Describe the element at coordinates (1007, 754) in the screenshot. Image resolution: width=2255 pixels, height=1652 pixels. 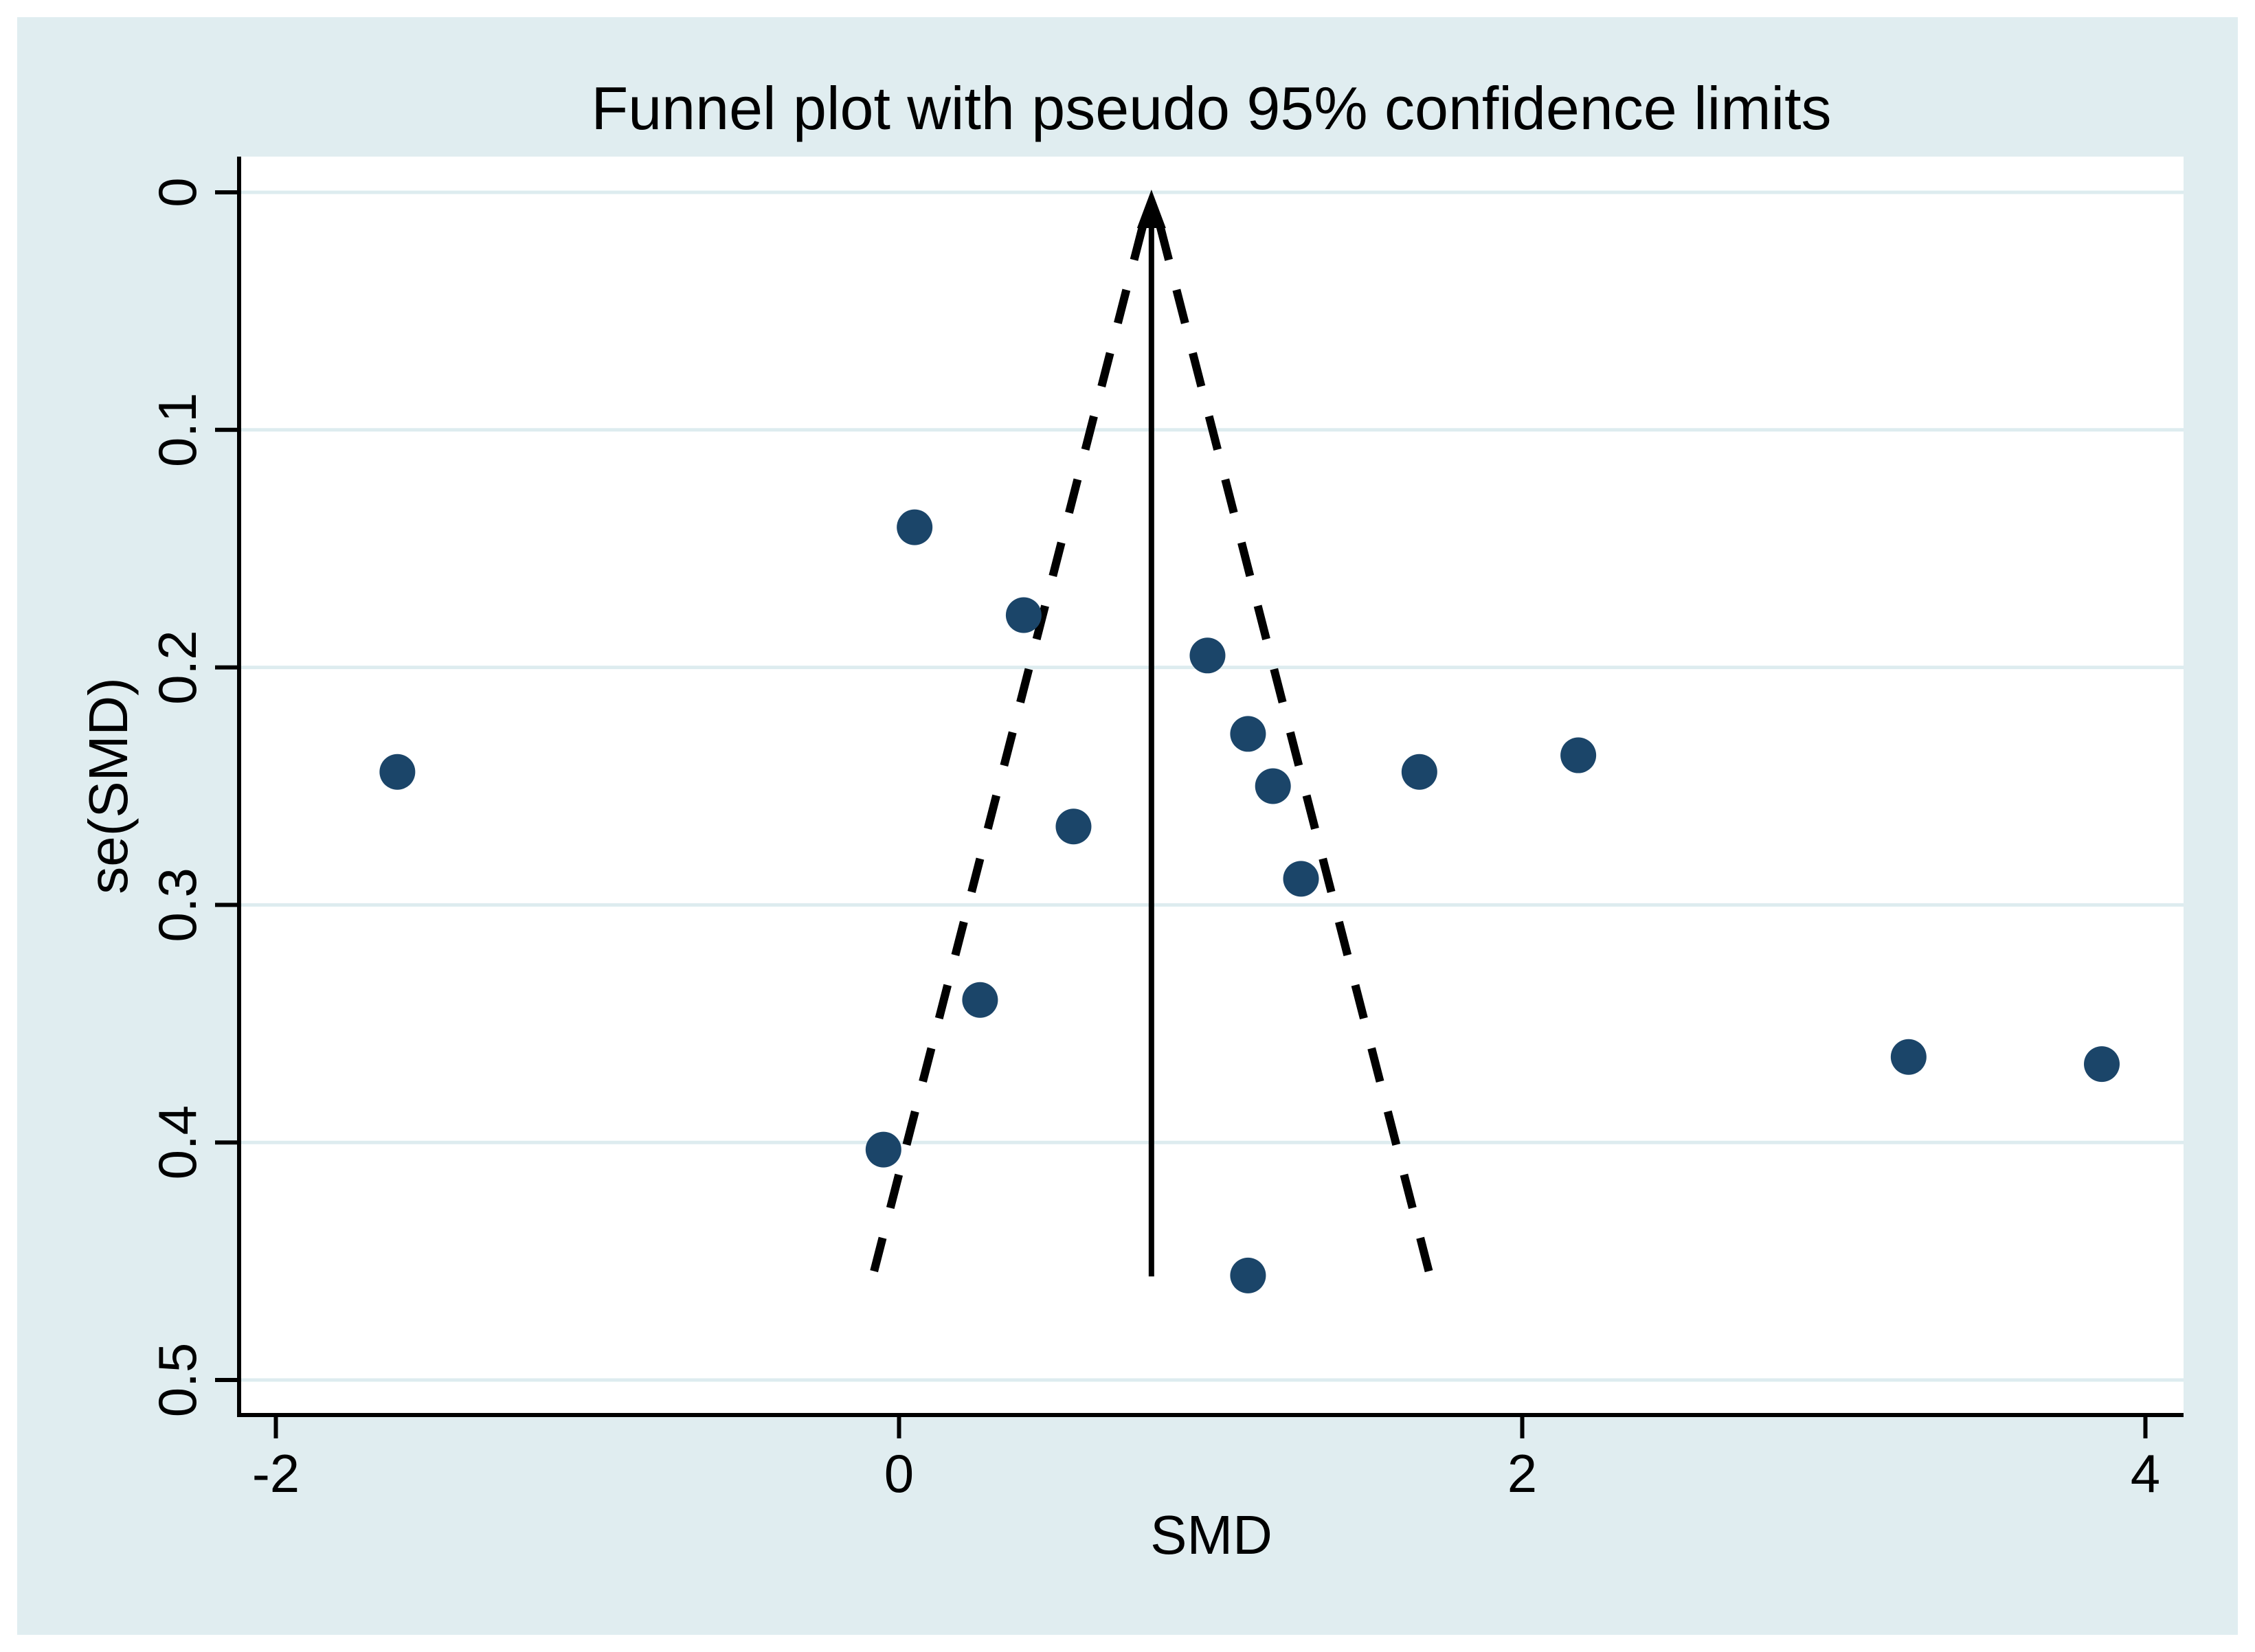
I see `funnel-limit-left` at that location.